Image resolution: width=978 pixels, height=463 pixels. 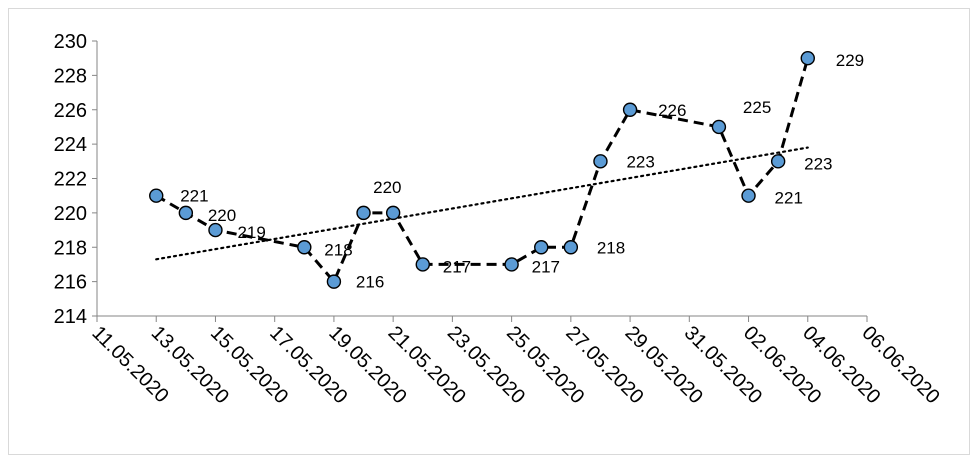 I want to click on y-tick-label: 214, so click(x=70, y=317).